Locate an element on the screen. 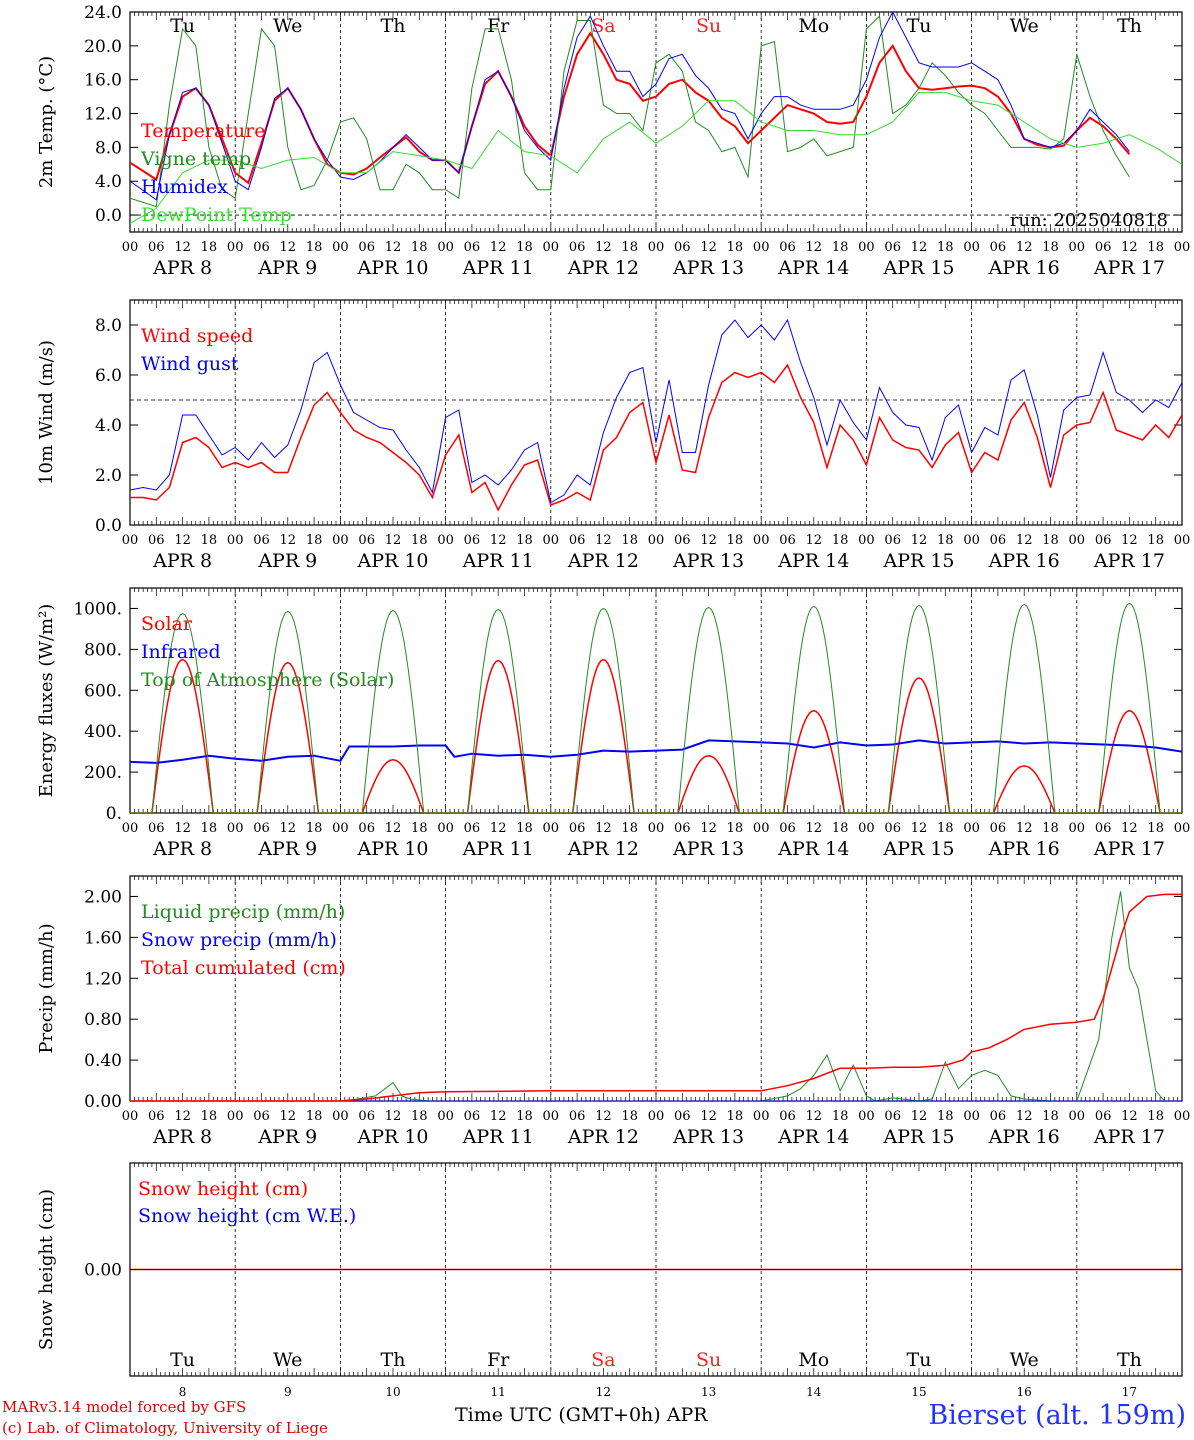 The image size is (1194, 1440). legend-label: Snow precip (mm/h) is located at coordinates (239, 940).